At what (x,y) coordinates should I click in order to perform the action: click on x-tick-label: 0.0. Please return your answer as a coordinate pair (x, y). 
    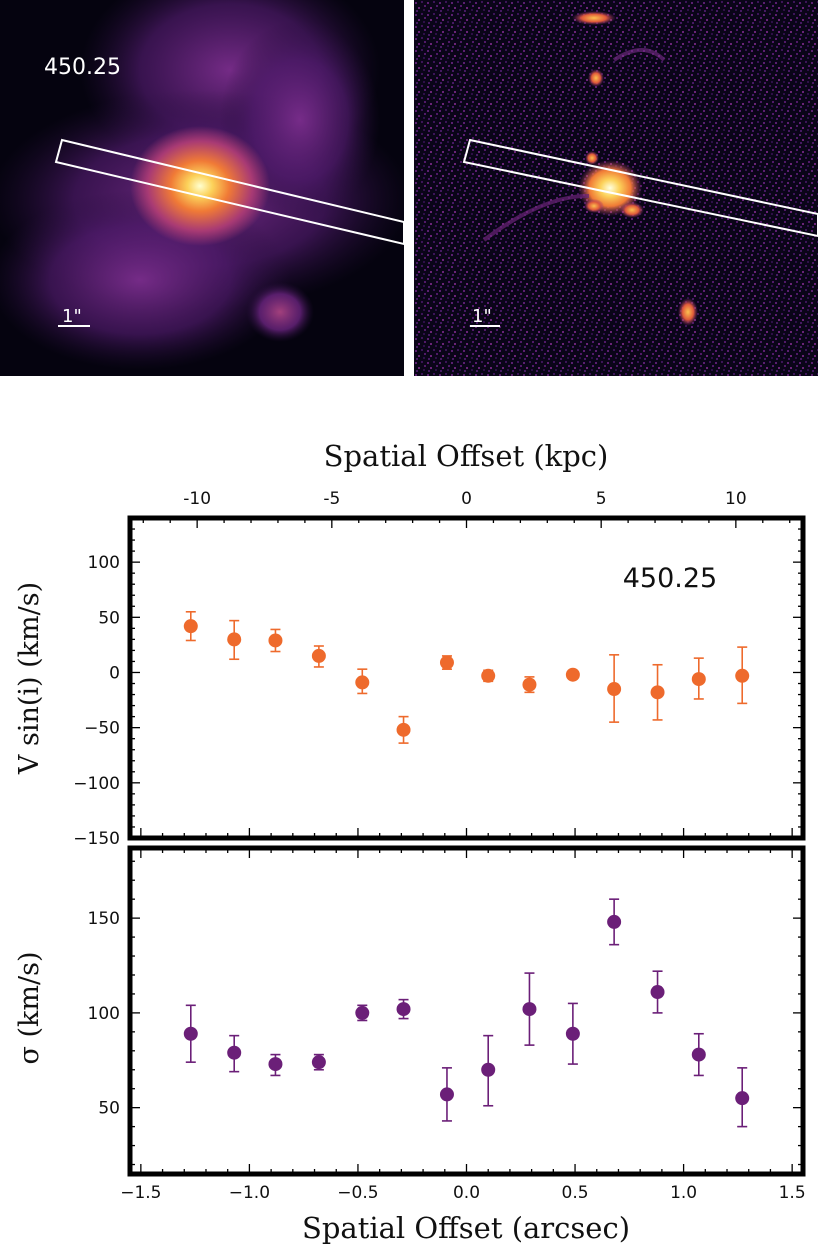
    Looking at the image, I should click on (466, 1193).